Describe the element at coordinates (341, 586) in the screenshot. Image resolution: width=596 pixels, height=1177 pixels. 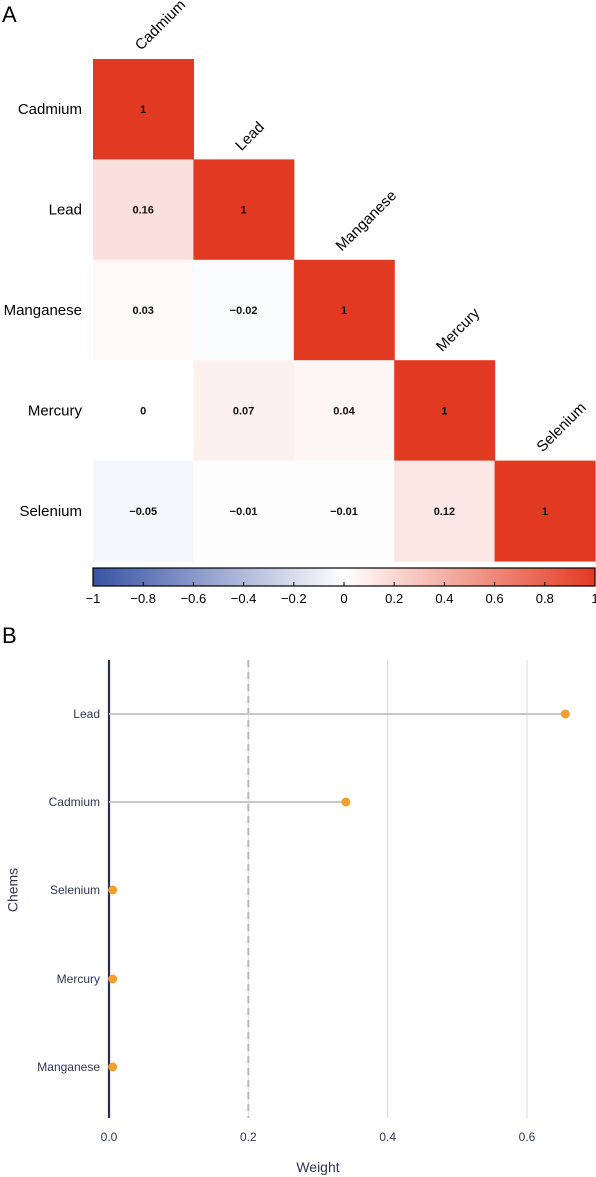
I see `colorbar: −1 −0.8 −0.6 −0.4 −0.2 0 0.2 0.4 0.6 0.8 1` at that location.